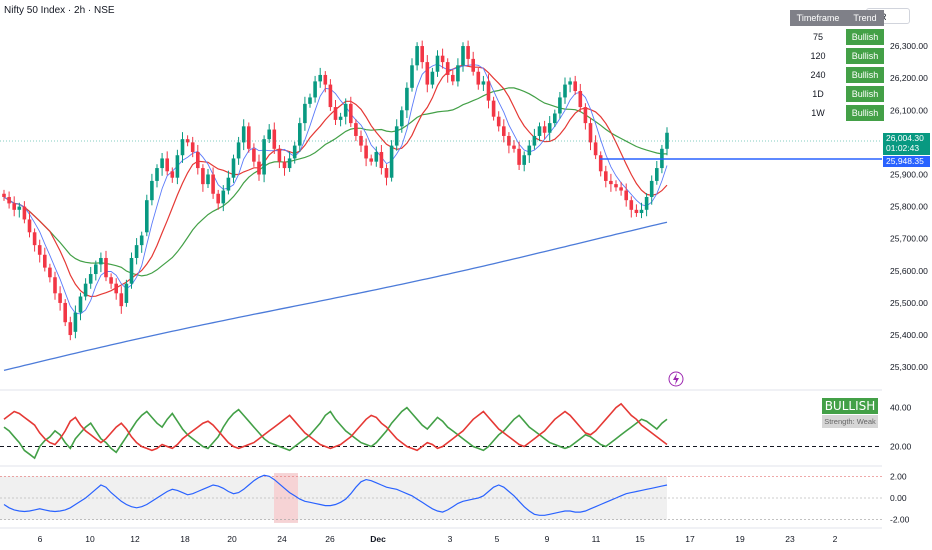 The height and width of the screenshot is (550, 932). What do you see at coordinates (905, 138) in the screenshot?
I see `last-price-value: 26,004.30` at bounding box center [905, 138].